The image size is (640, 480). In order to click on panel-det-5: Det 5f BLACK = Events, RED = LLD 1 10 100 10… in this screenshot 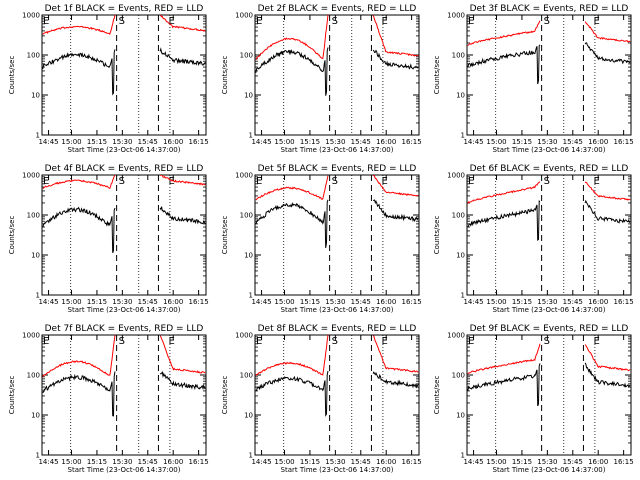, I will do `click(321, 239)`.